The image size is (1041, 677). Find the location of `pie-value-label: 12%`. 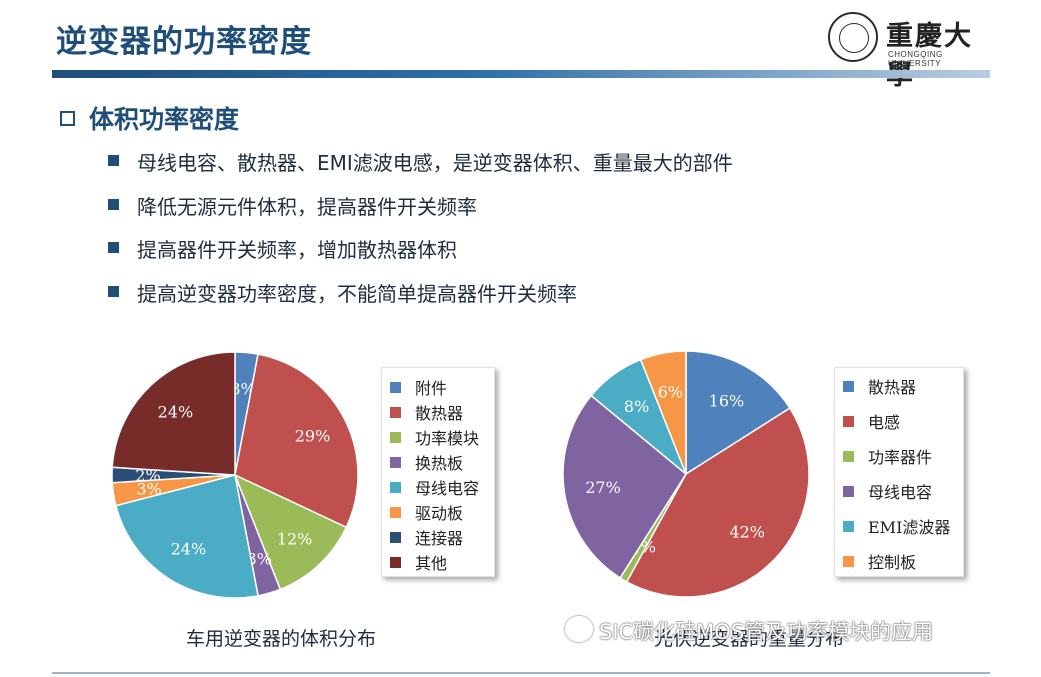

pie-value-label: 12% is located at coordinates (295, 538).